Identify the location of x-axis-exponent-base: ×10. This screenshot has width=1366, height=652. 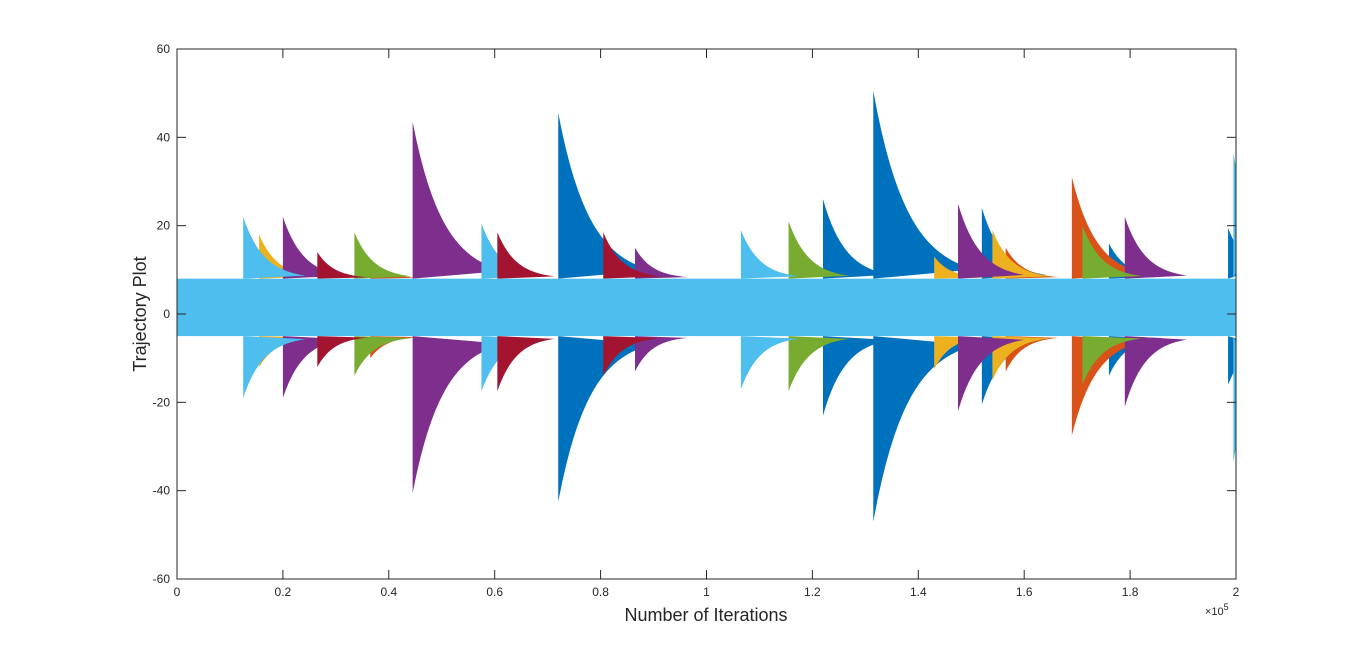
(1214, 612).